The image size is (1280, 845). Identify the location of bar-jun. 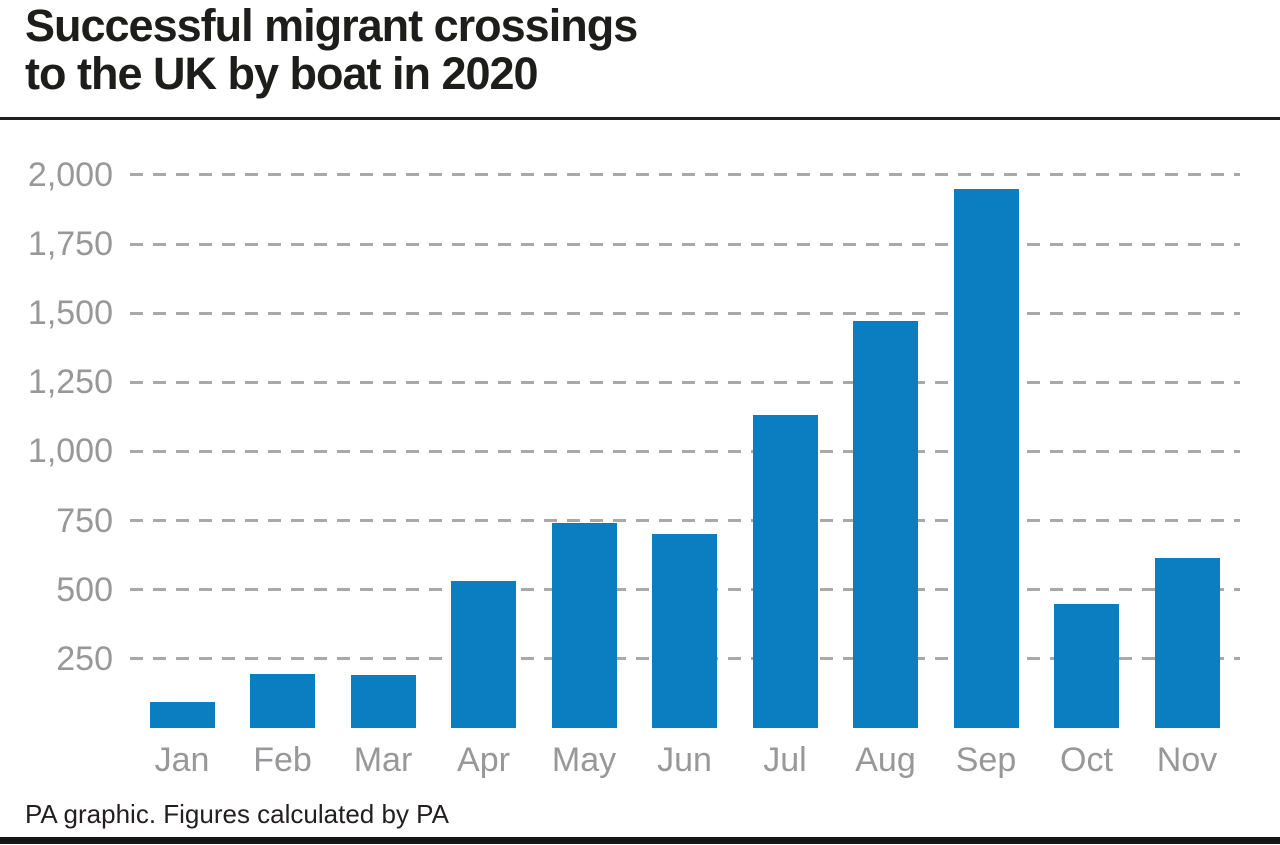
(684, 631).